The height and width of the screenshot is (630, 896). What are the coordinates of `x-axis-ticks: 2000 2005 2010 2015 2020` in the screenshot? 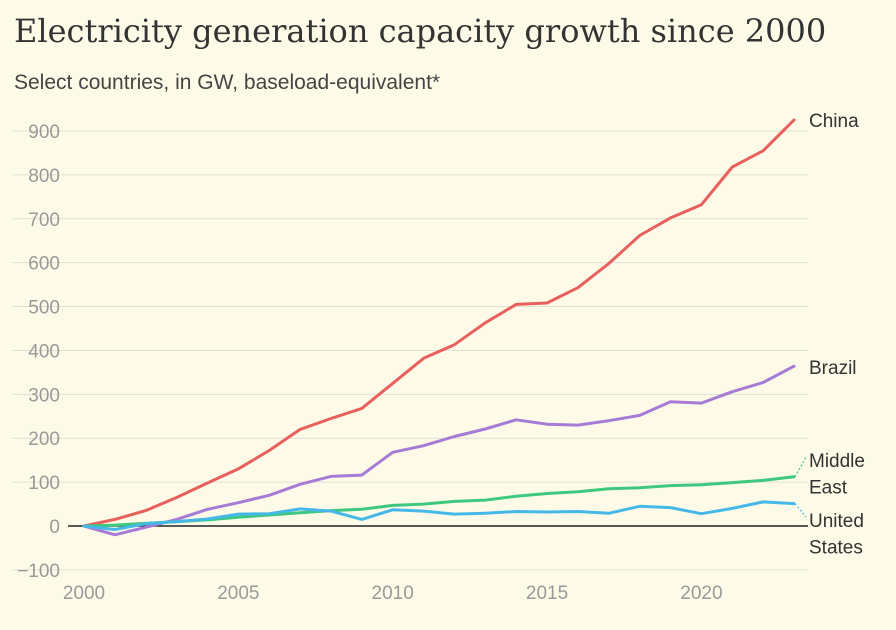 It's located at (393, 593).